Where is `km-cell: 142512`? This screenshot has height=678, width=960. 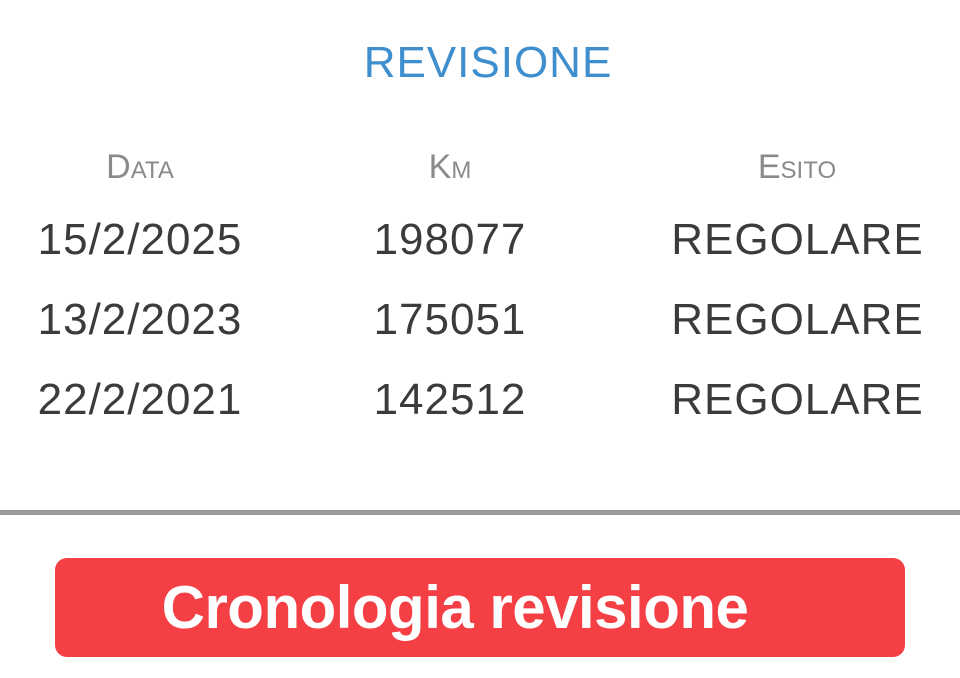
km-cell: 142512 is located at coordinates (450, 399).